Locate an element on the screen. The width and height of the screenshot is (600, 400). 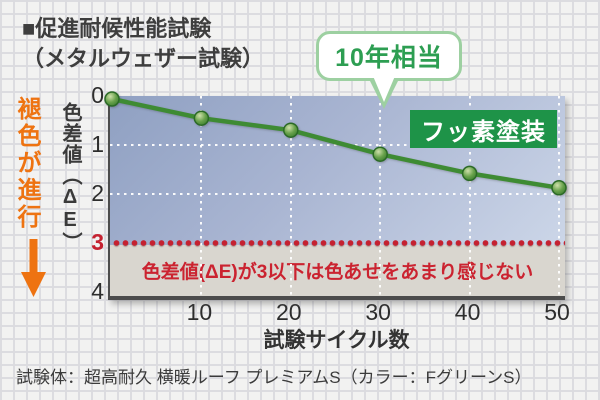
y-axis-title: 色差値（ΔE） is located at coordinates (70, 177).